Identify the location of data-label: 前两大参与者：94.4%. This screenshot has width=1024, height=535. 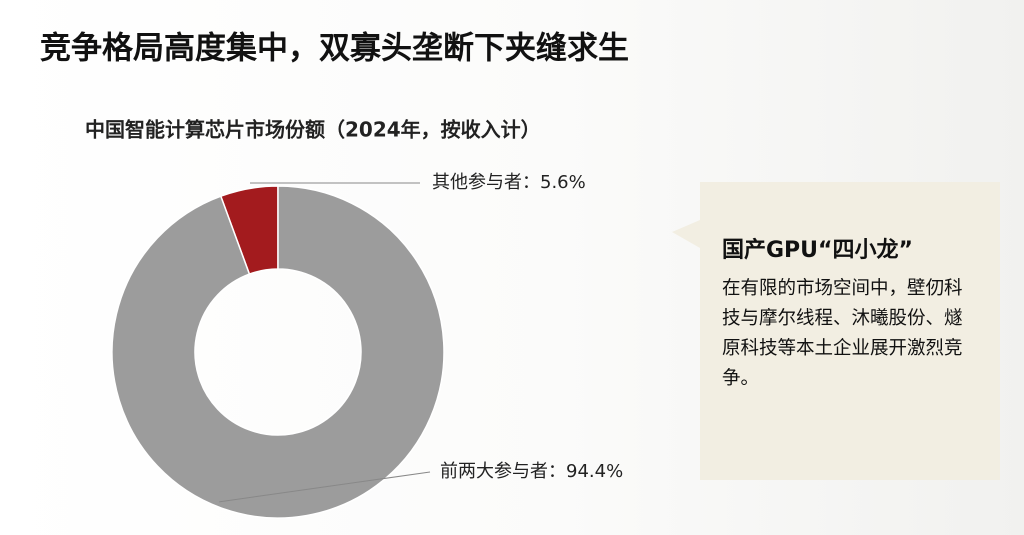
(531, 471).